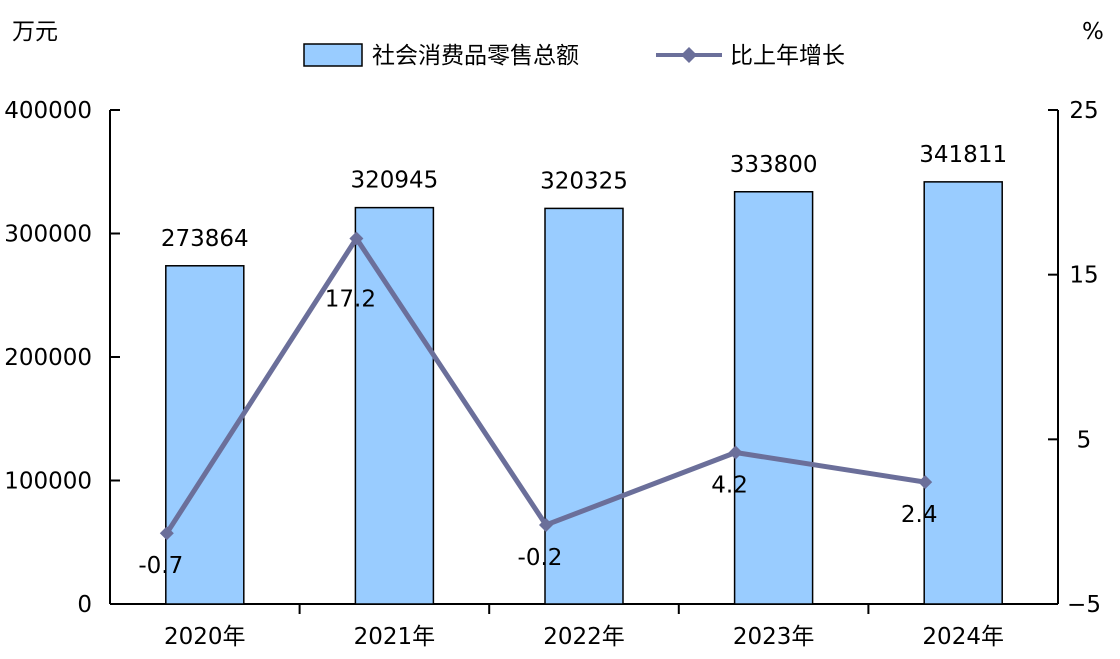  Describe the element at coordinates (584, 181) in the screenshot. I see `retail-sales-bar-label: 320325` at that location.